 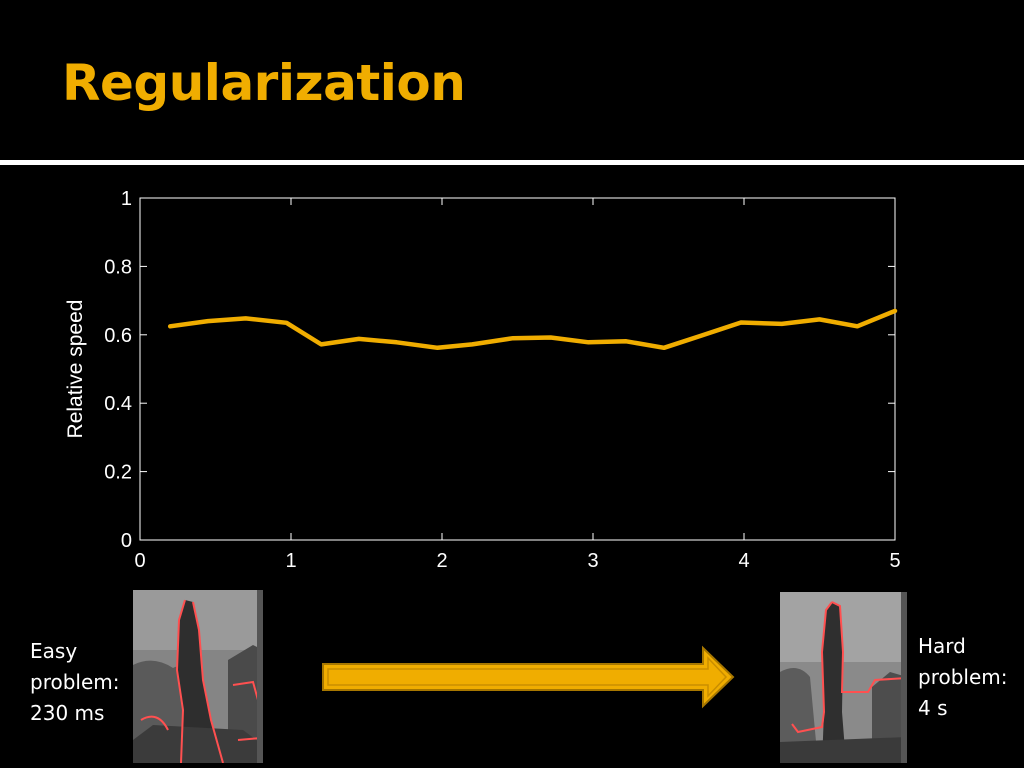 What do you see at coordinates (532, 329) in the screenshot?
I see `speed-series-line` at bounding box center [532, 329].